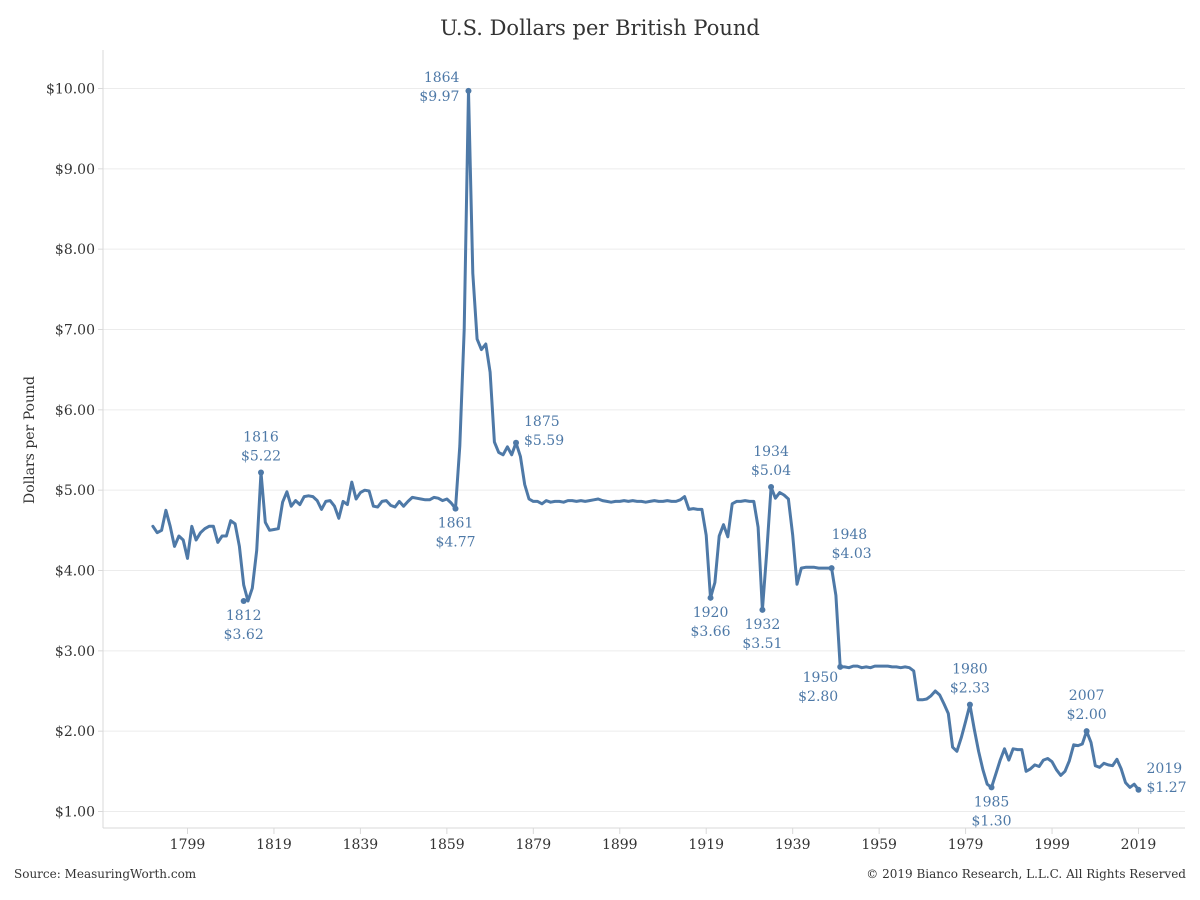 This screenshot has width=1200, height=900. I want to click on y-tick-label: $10.00, so click(70, 90).